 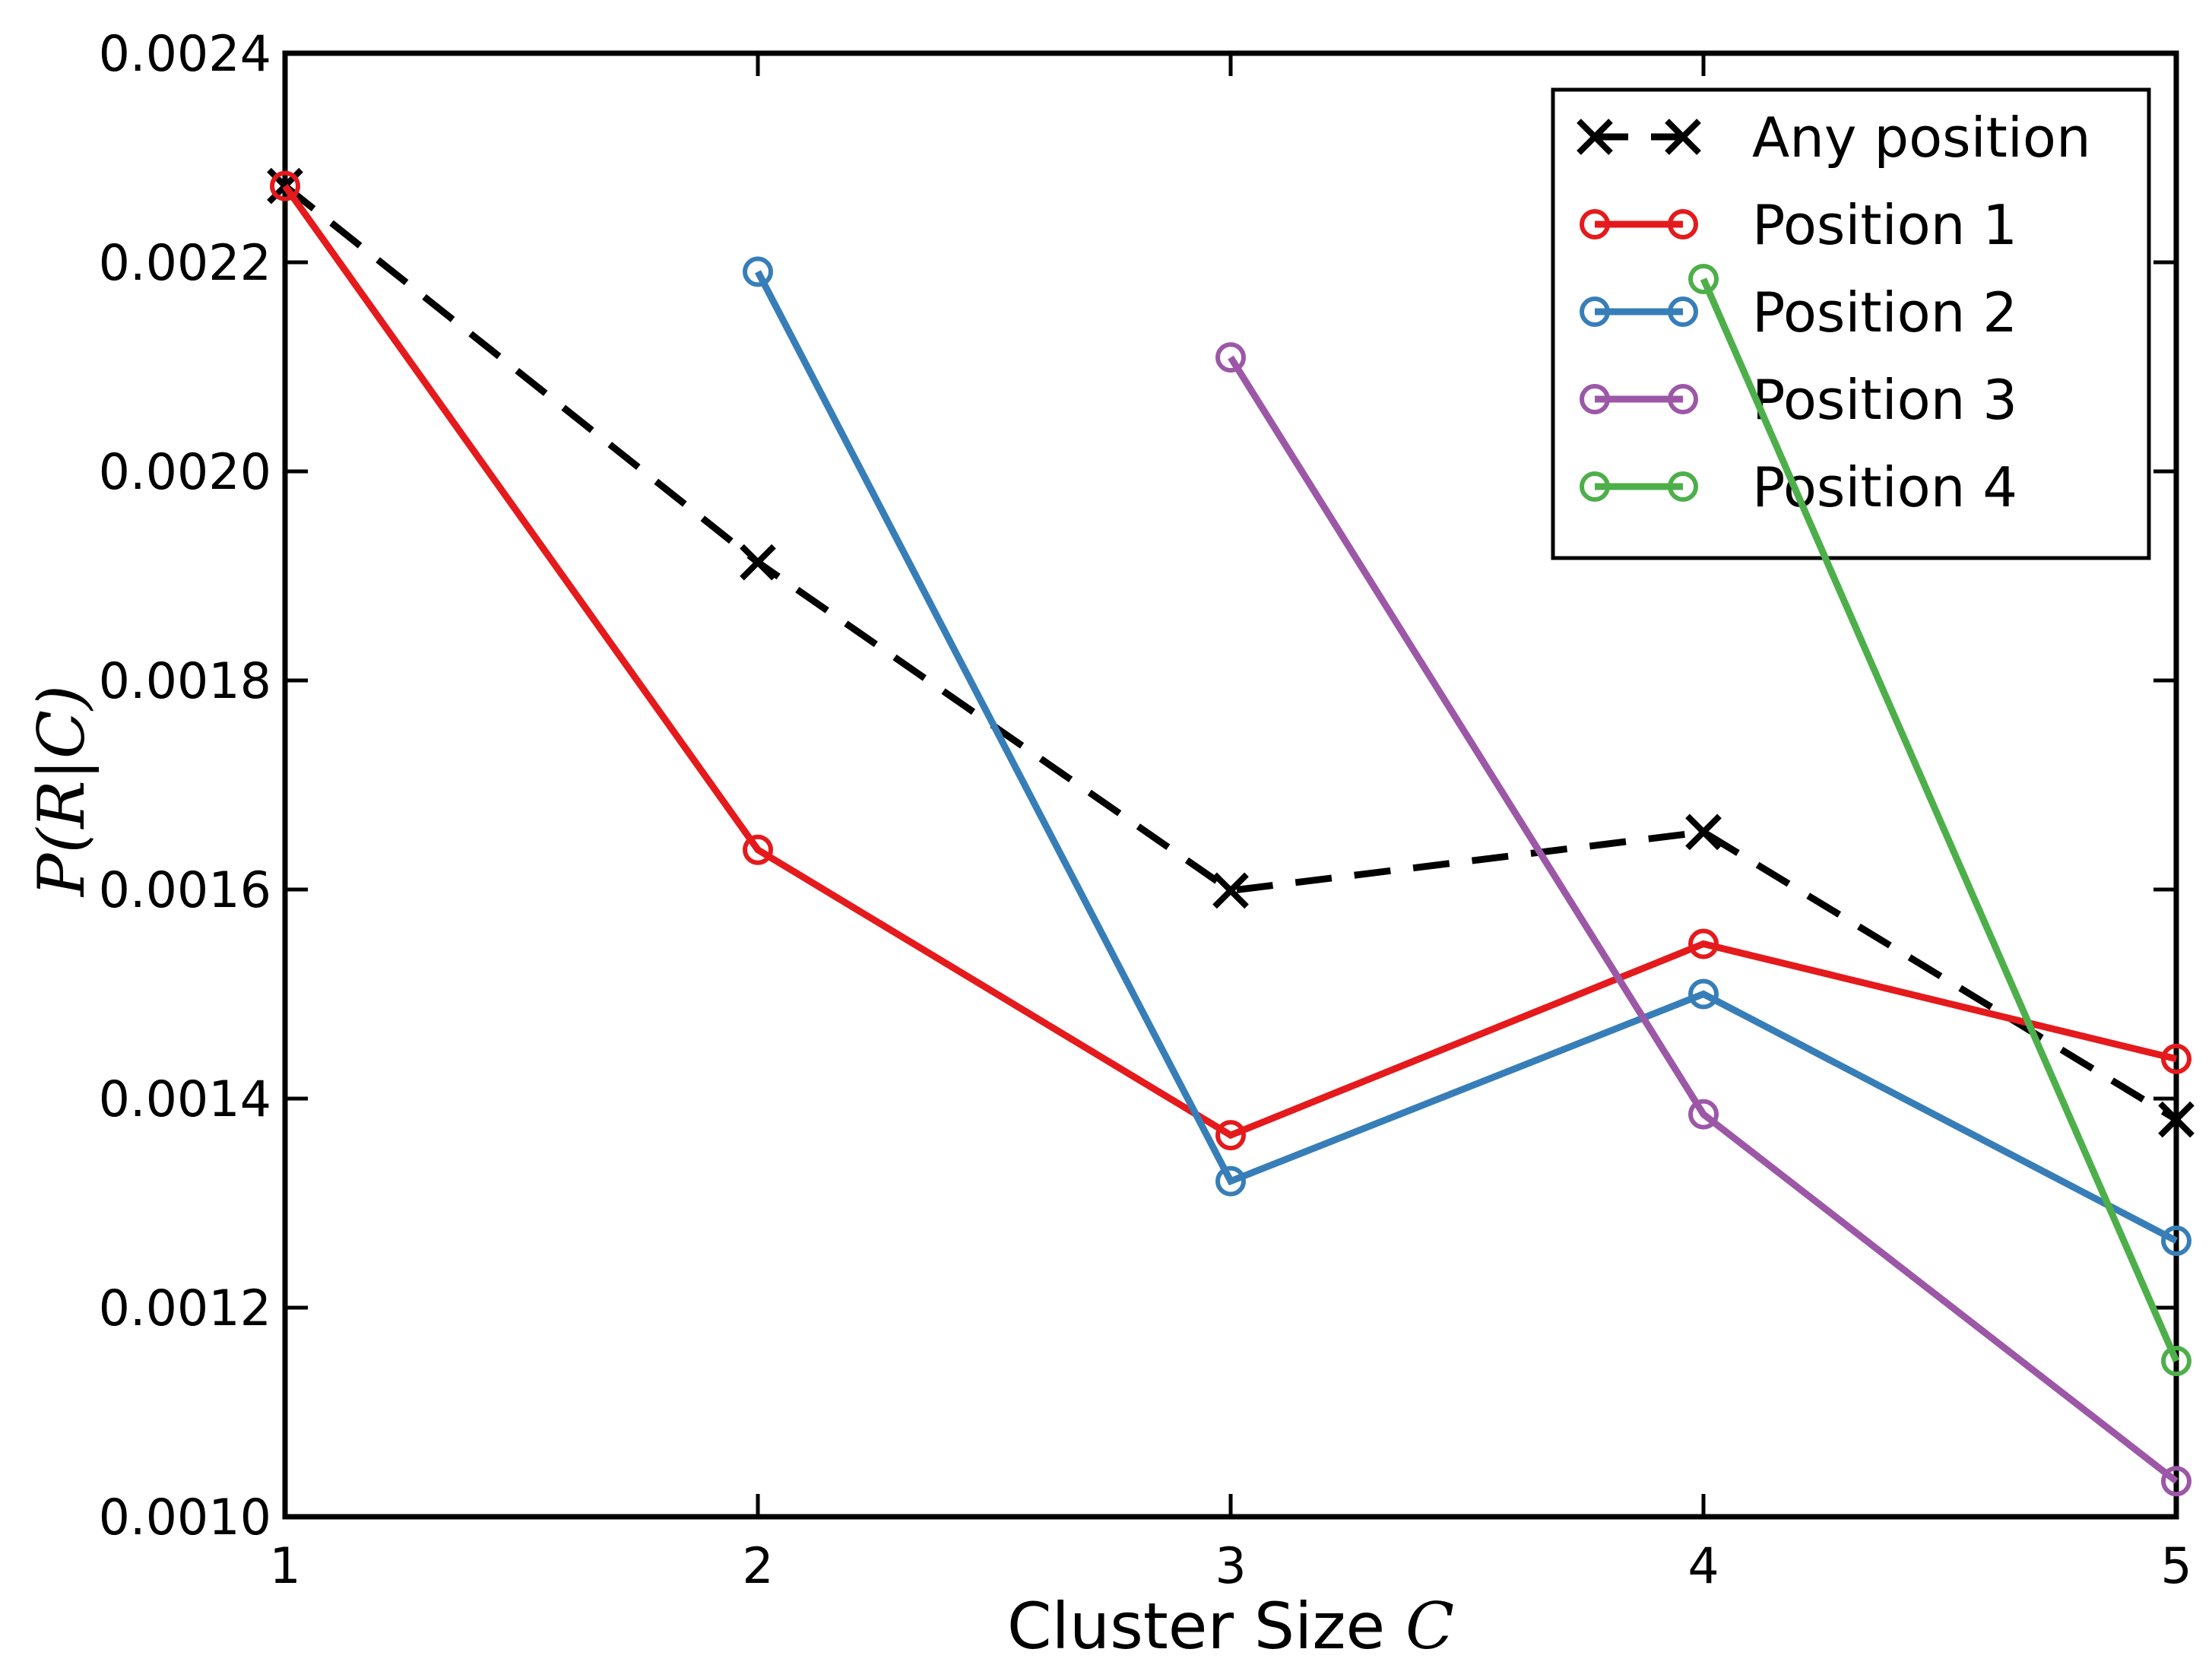 I want to click on series-line, so click(x=1940, y=820).